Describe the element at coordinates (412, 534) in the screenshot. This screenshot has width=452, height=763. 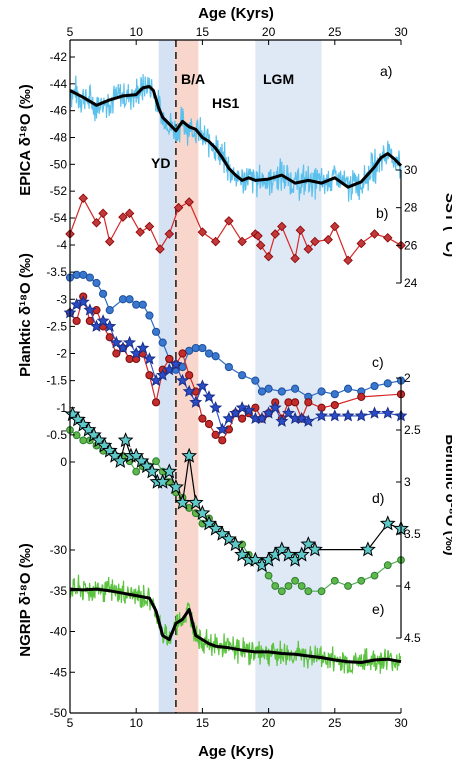
I see `benthic-tick-label: 3.5` at that location.